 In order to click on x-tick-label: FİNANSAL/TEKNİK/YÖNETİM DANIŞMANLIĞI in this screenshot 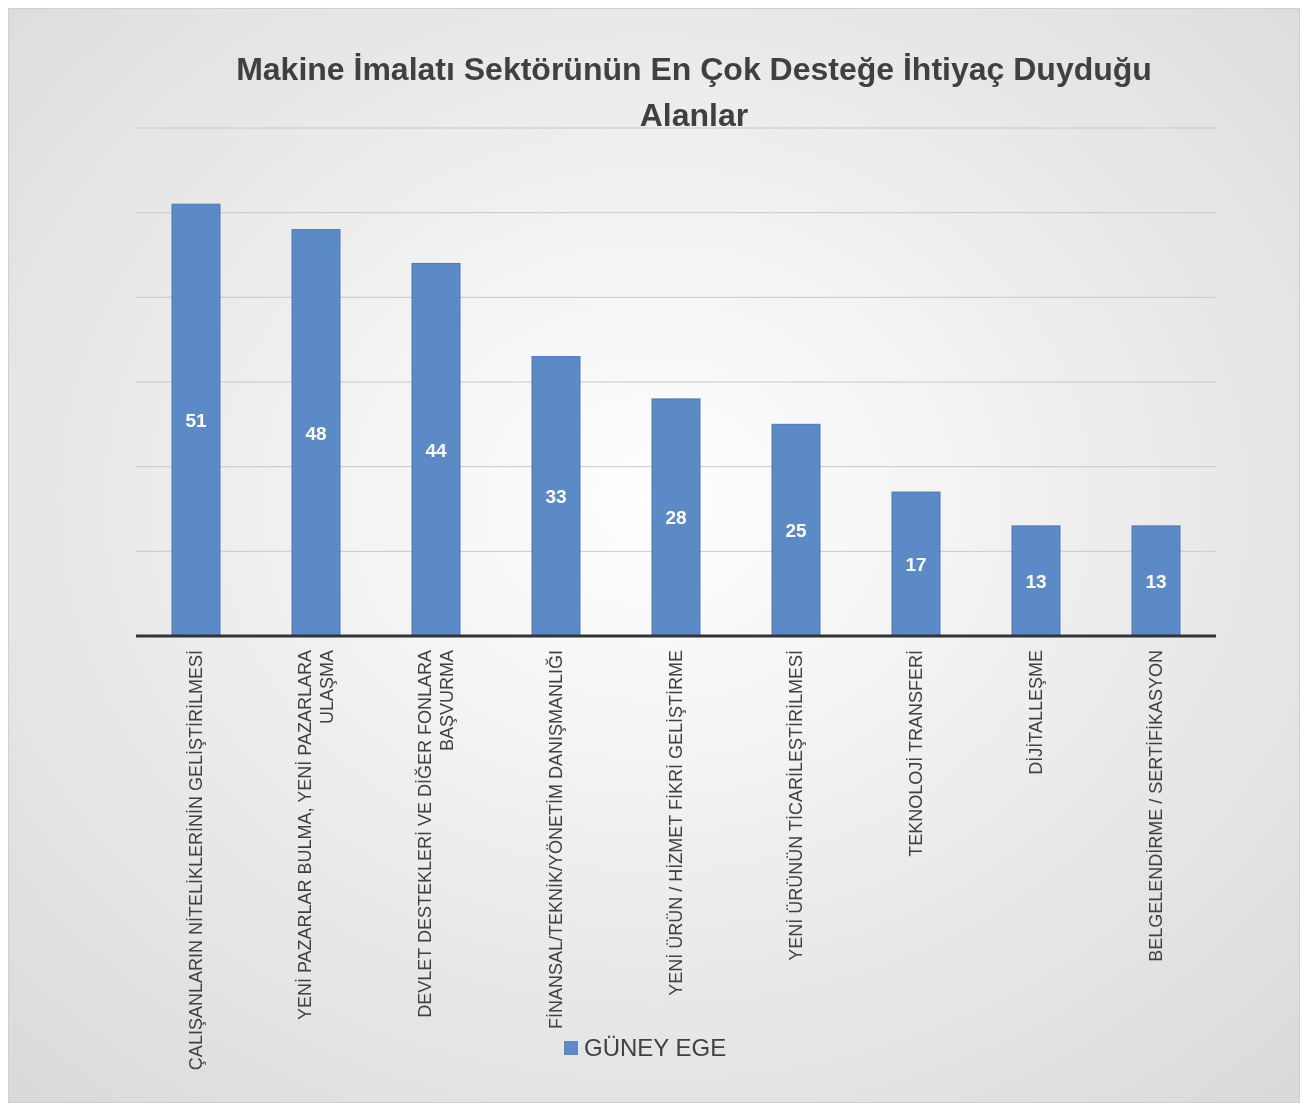, I will do `click(555, 840)`.